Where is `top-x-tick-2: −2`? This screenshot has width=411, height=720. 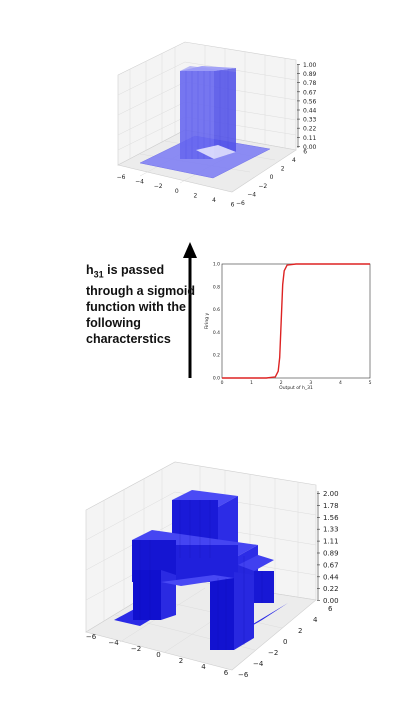
top-x-tick-2: −2 is located at coordinates (158, 186).